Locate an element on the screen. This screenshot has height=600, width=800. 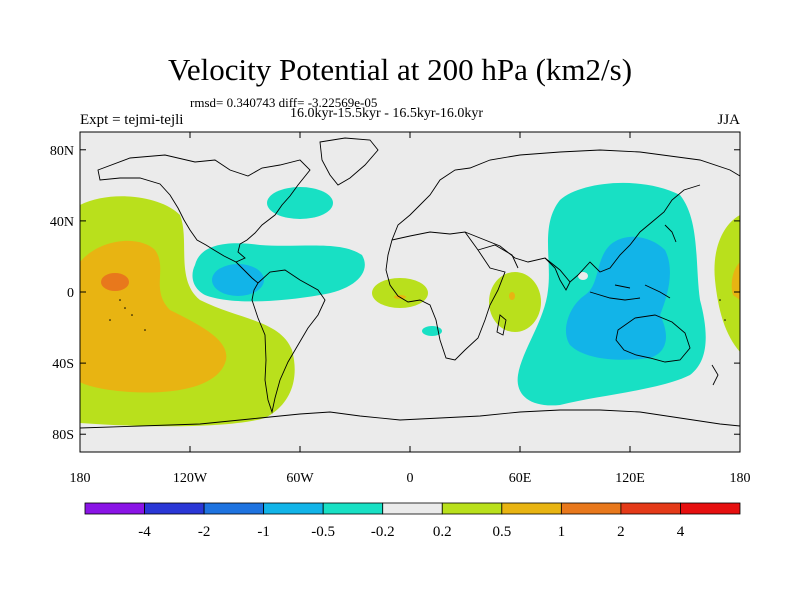
east-edge-positive-core is located at coordinates (735, 281).